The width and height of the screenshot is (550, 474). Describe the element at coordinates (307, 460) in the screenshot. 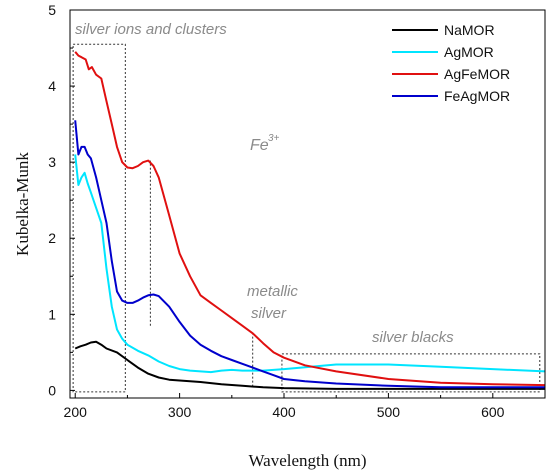

I see `x-axis-label: Wavelength (nm)` at that location.